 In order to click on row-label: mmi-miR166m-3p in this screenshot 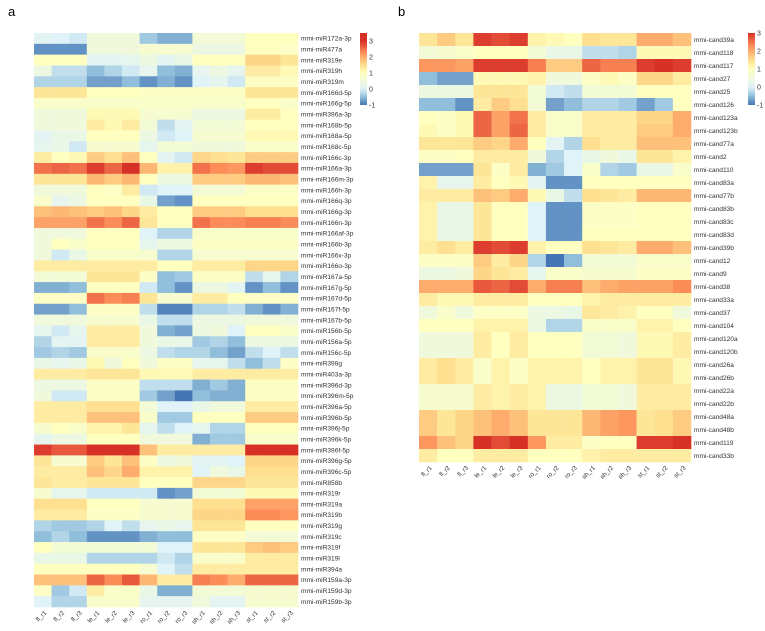, I will do `click(327, 180)`.